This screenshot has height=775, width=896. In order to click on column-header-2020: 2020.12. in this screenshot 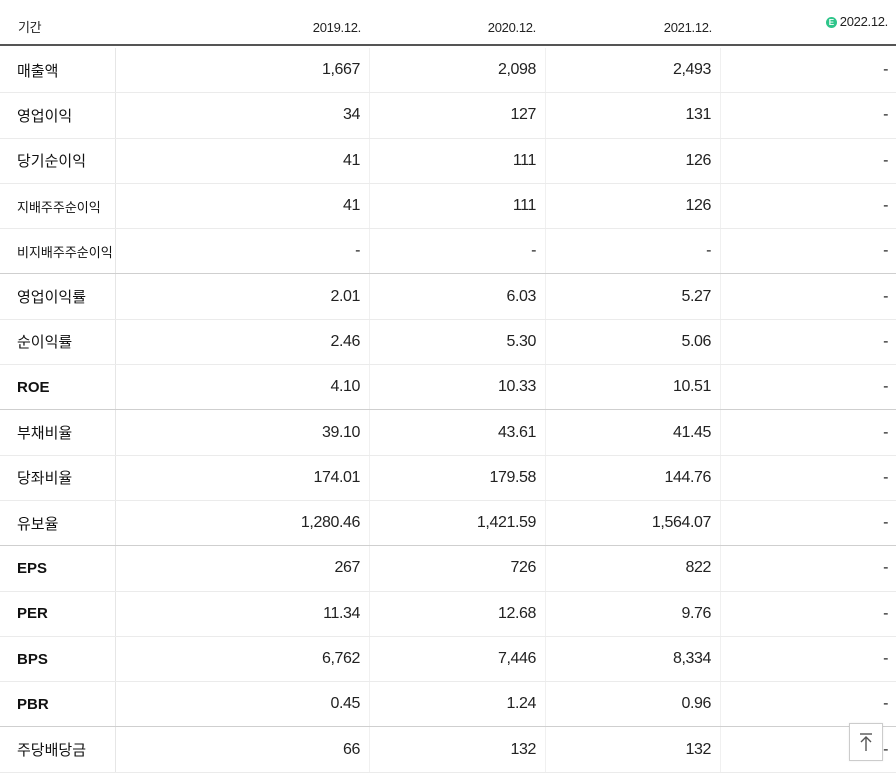, I will do `click(512, 27)`.